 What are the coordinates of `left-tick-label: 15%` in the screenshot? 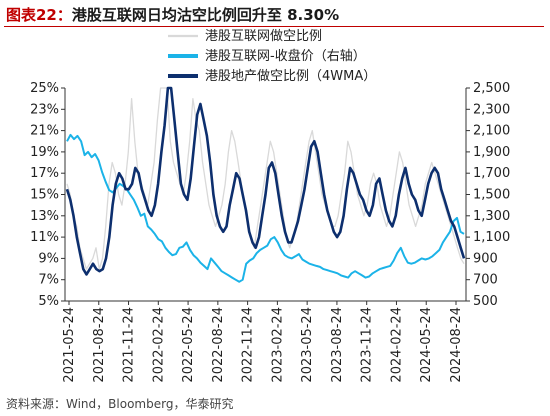 It's located at (44, 195).